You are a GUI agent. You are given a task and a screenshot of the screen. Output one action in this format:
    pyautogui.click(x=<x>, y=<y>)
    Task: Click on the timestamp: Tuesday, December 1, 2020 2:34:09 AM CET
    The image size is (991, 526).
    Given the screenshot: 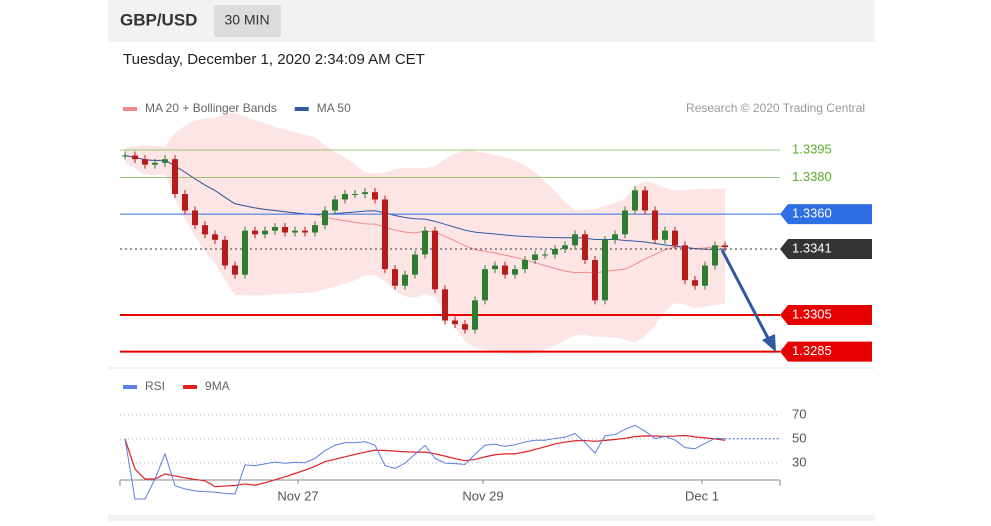 What is the action you would take?
    pyautogui.click(x=274, y=59)
    